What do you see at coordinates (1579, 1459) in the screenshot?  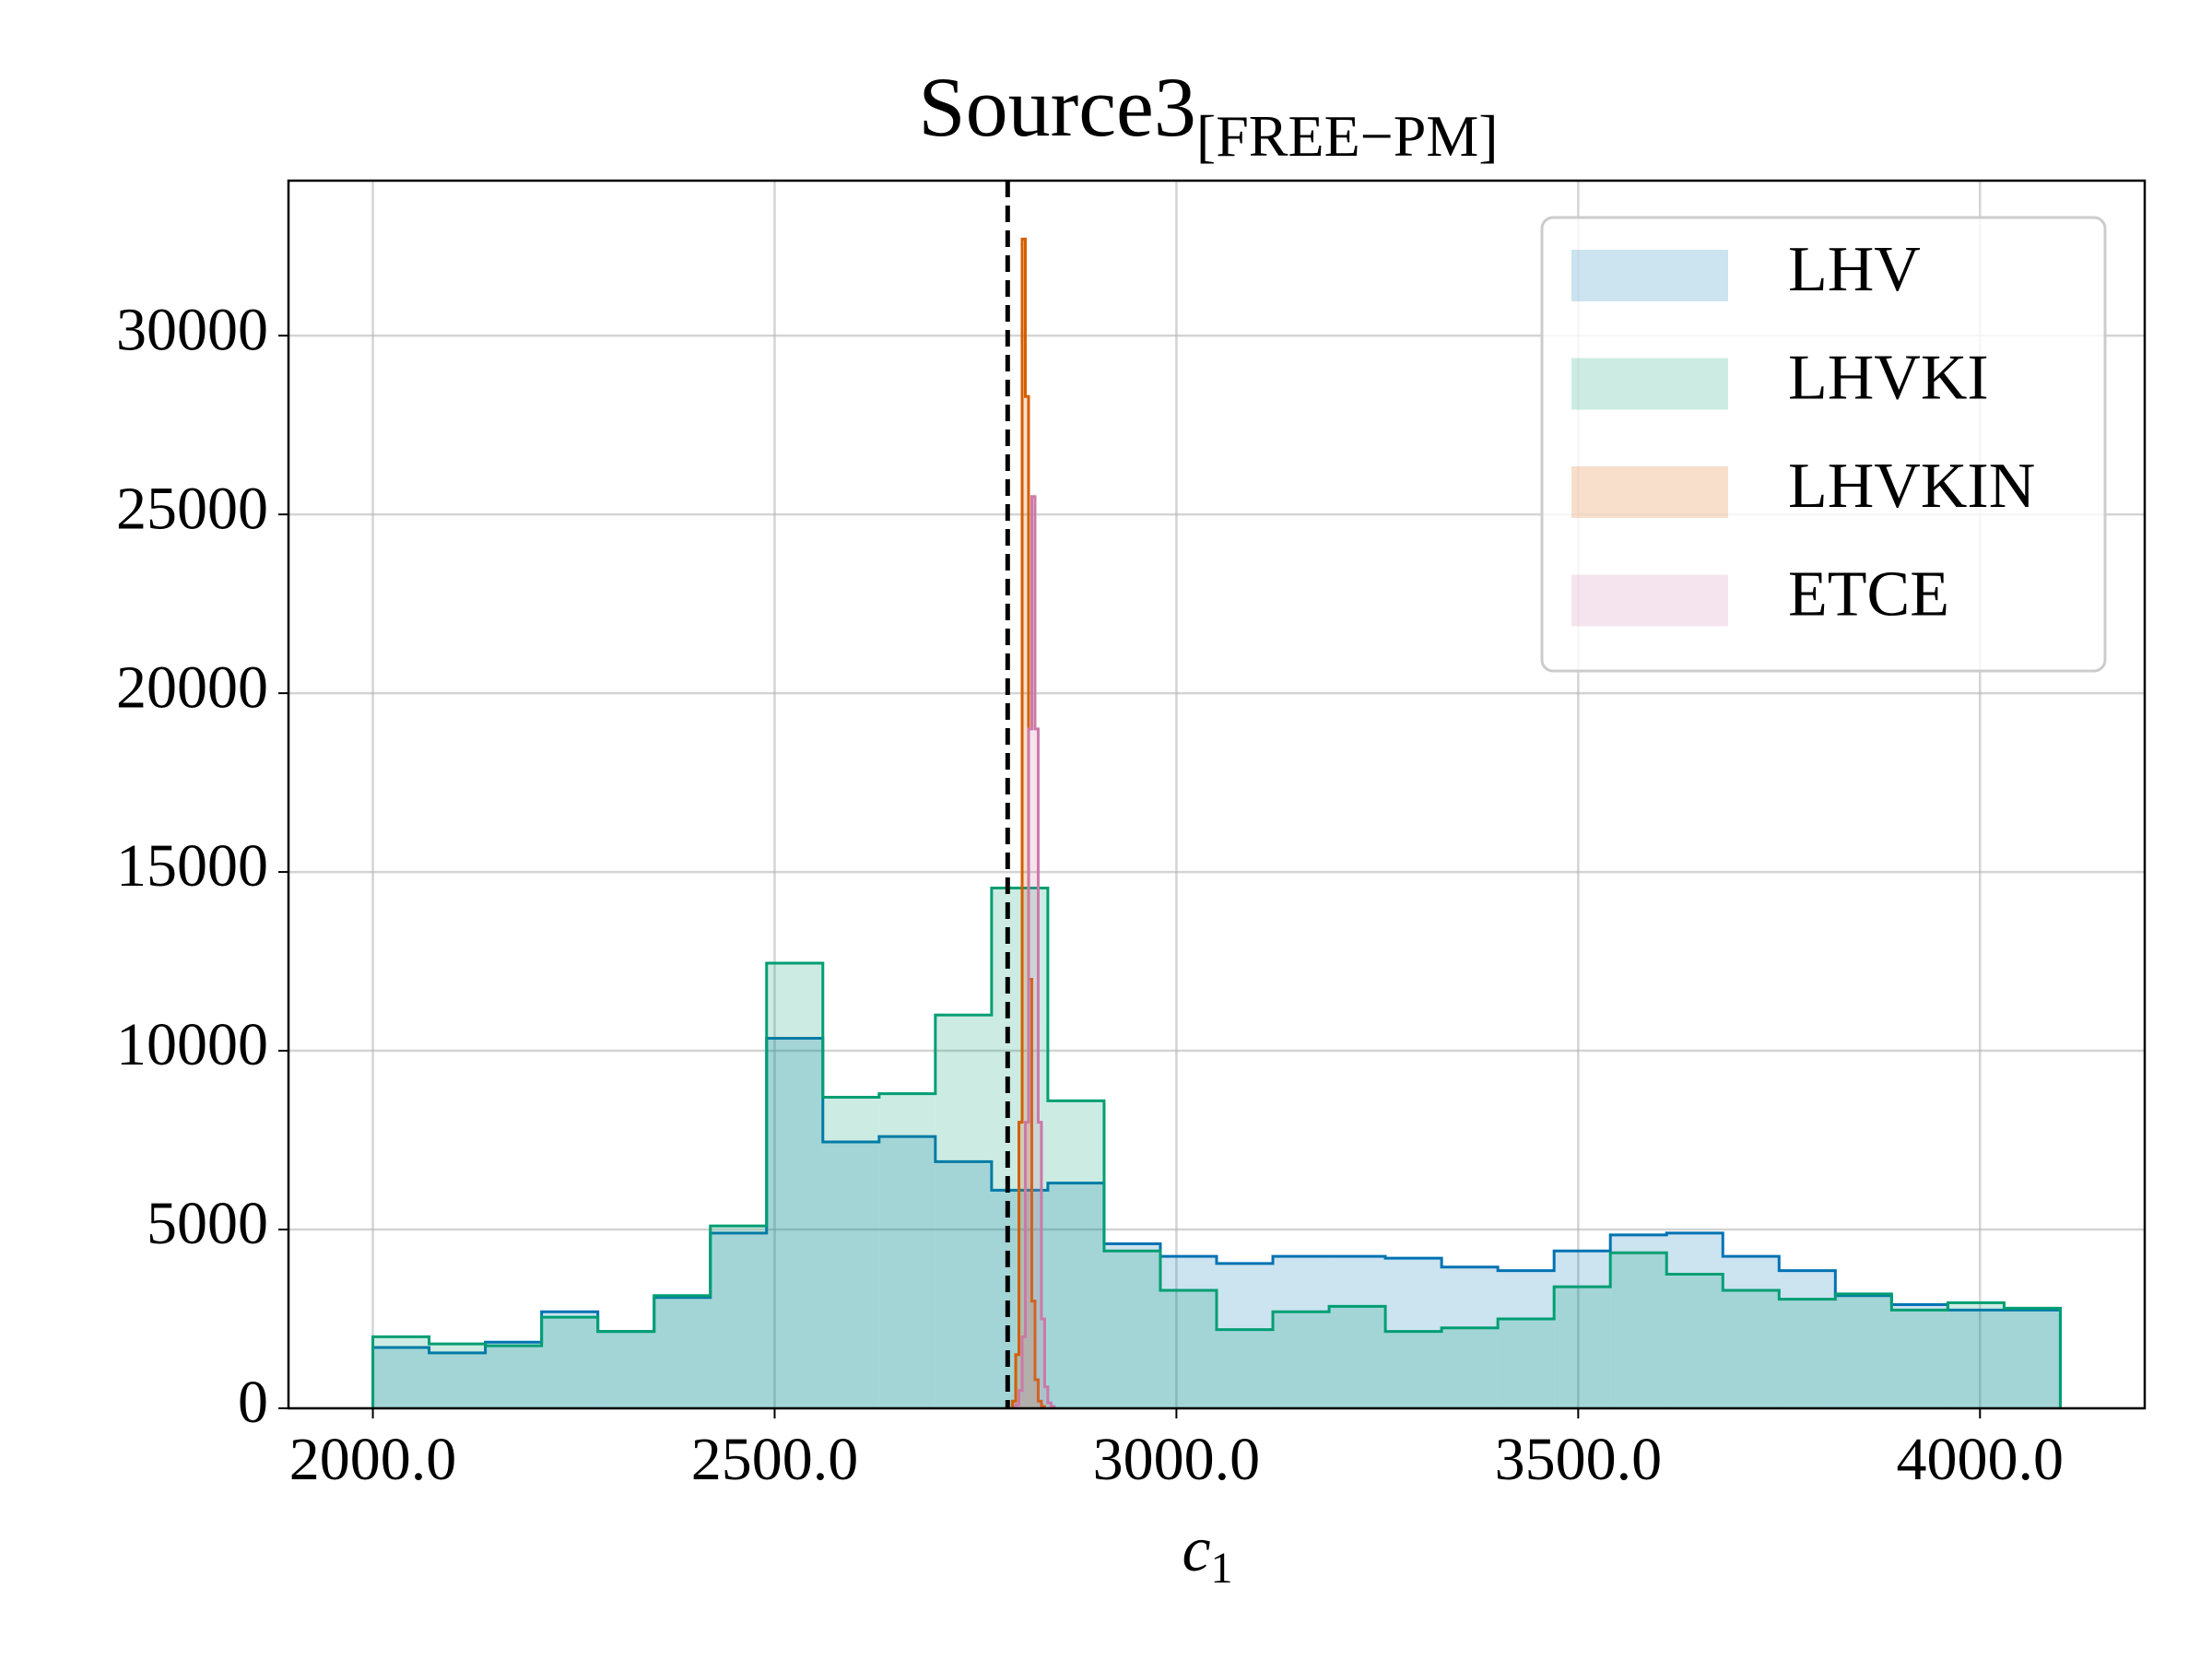 I see `x-tick-label: 3500.0` at bounding box center [1579, 1459].